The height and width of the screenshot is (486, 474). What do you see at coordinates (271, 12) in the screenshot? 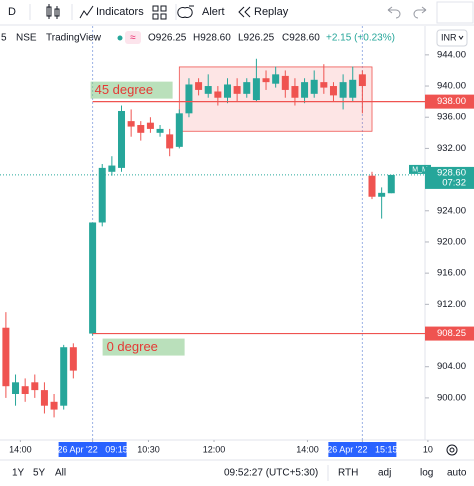
I see `replay-button: Replay` at bounding box center [271, 12].